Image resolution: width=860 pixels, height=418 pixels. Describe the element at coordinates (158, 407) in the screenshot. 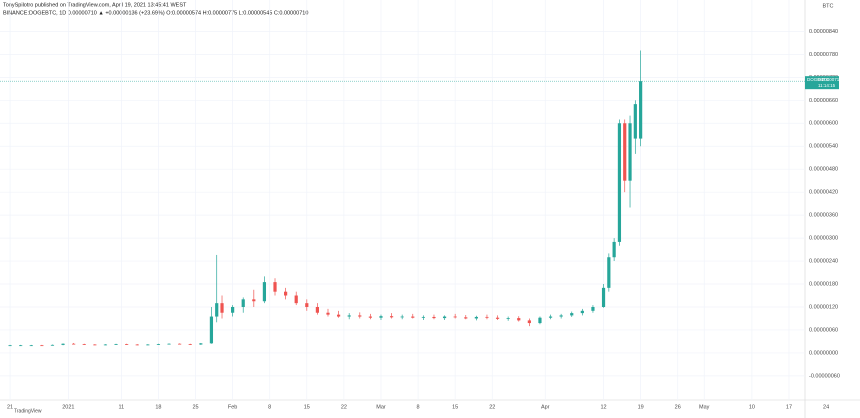

I see `x-tick-label: 18` at that location.